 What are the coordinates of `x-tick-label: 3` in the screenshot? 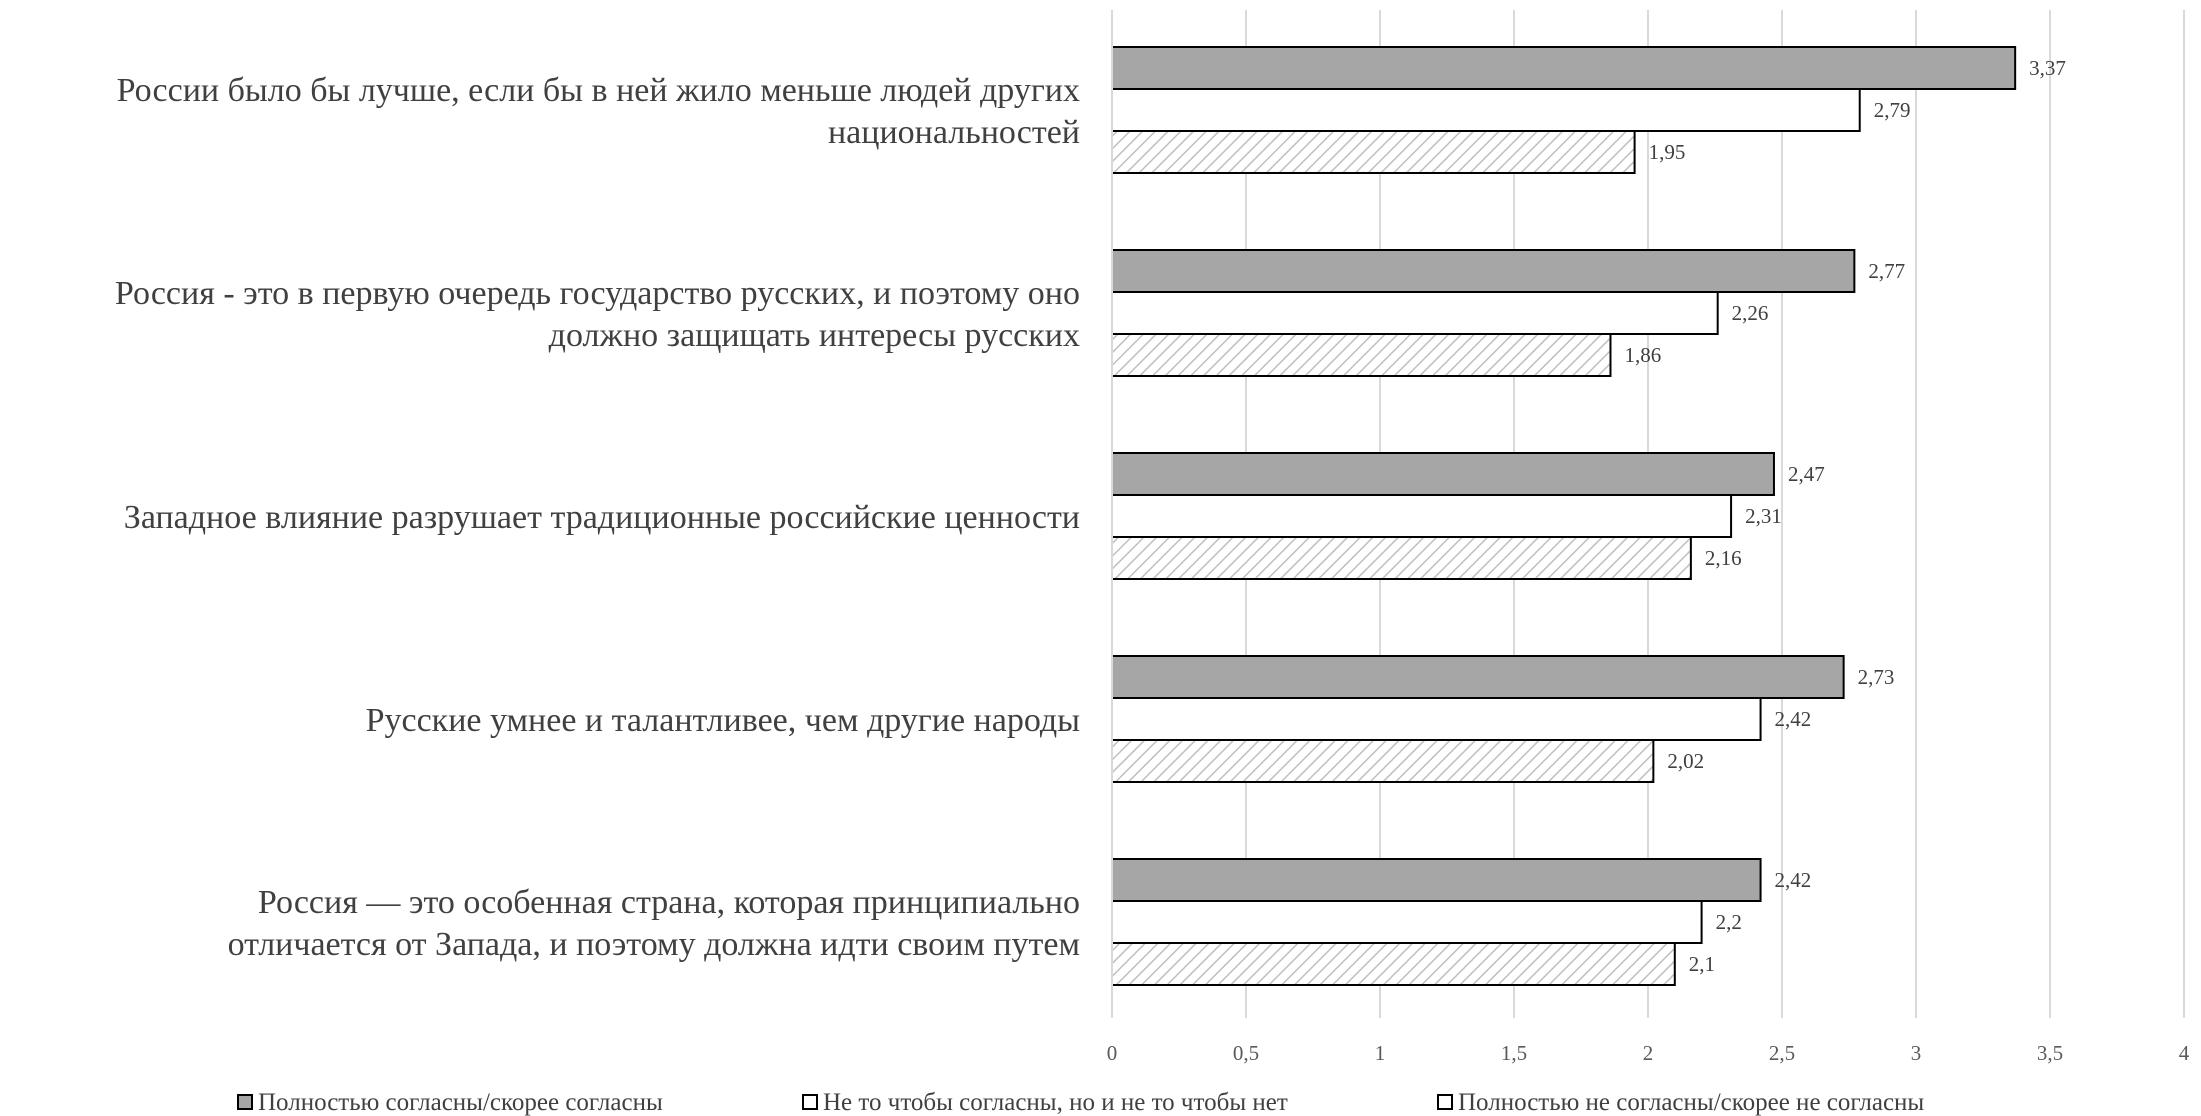 It's located at (1916, 1053).